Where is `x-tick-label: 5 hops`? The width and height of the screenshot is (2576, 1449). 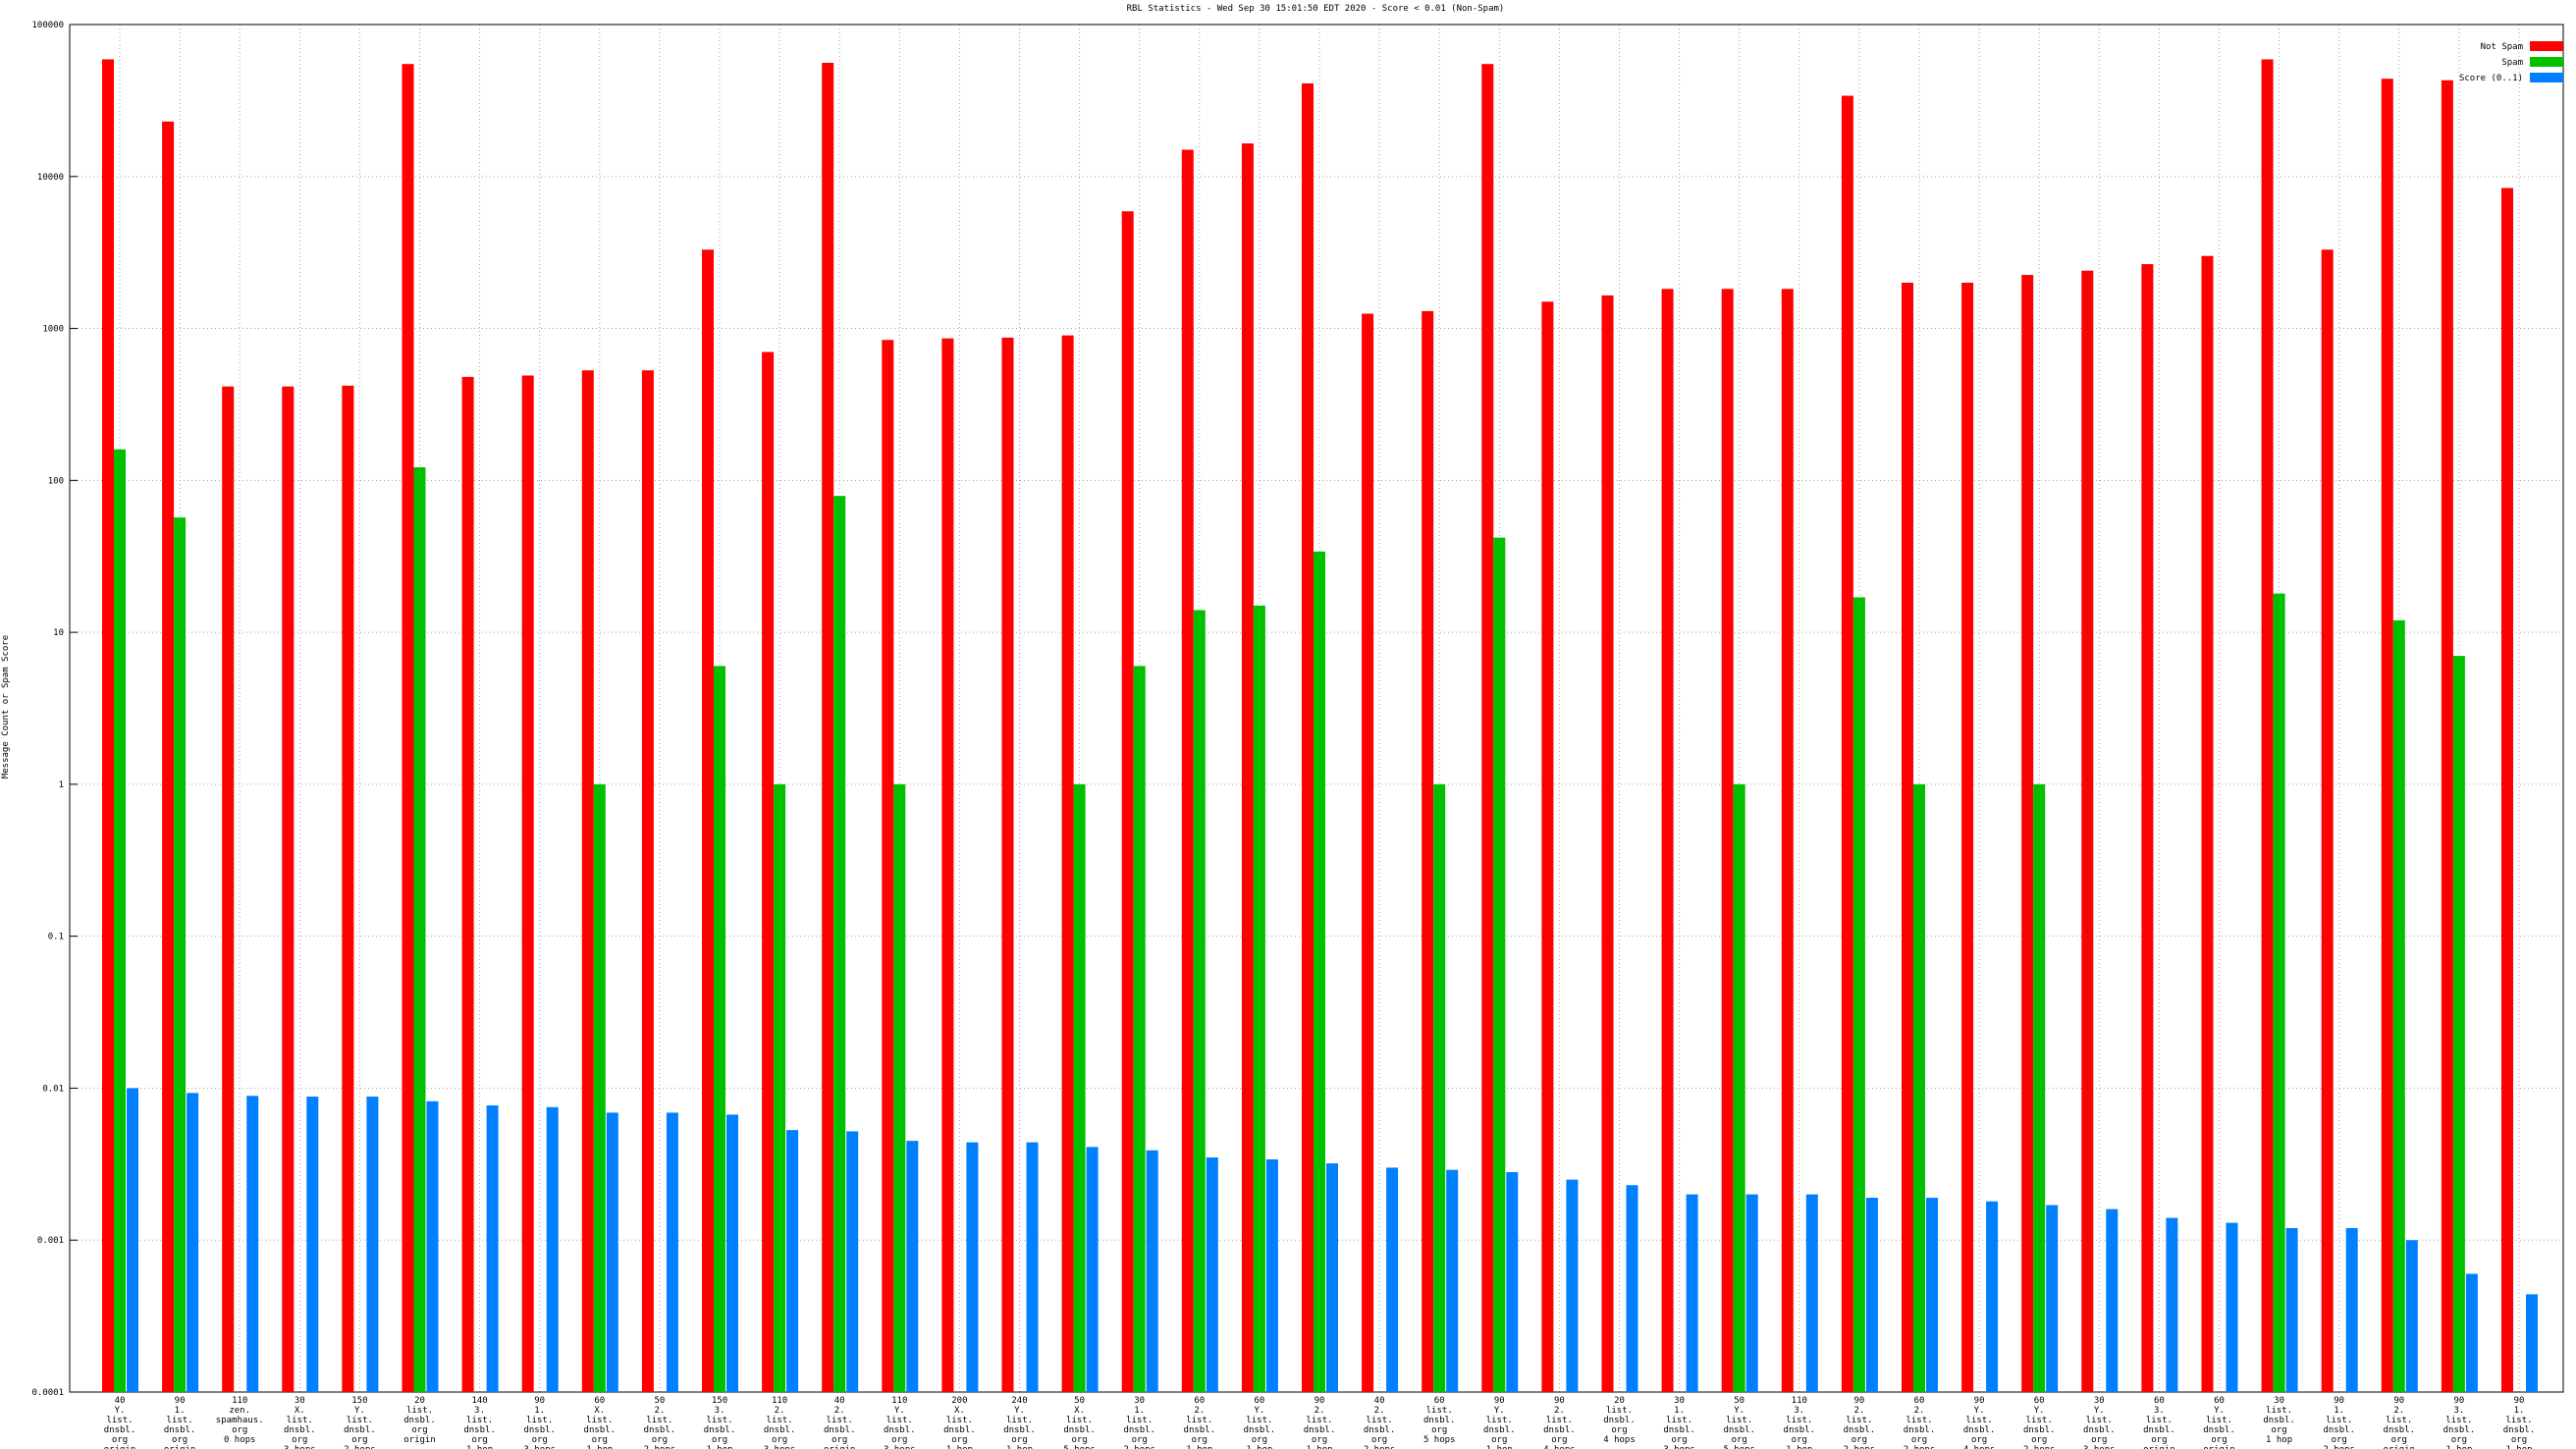
x-tick-label: 5 hops is located at coordinates (1079, 1447).